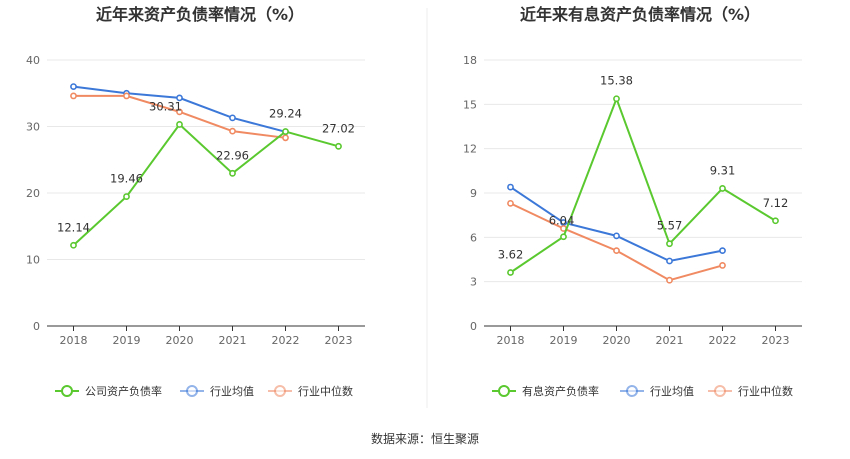 Image resolution: width=850 pixels, height=459 pixels. Describe the element at coordinates (511, 255) in the screenshot. I see `data-label: 3.62` at that location.